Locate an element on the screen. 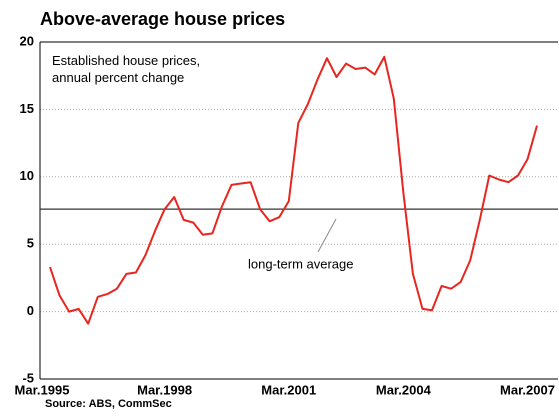 The image size is (559, 419). y-tick-label: 10 is located at coordinates (27, 175).